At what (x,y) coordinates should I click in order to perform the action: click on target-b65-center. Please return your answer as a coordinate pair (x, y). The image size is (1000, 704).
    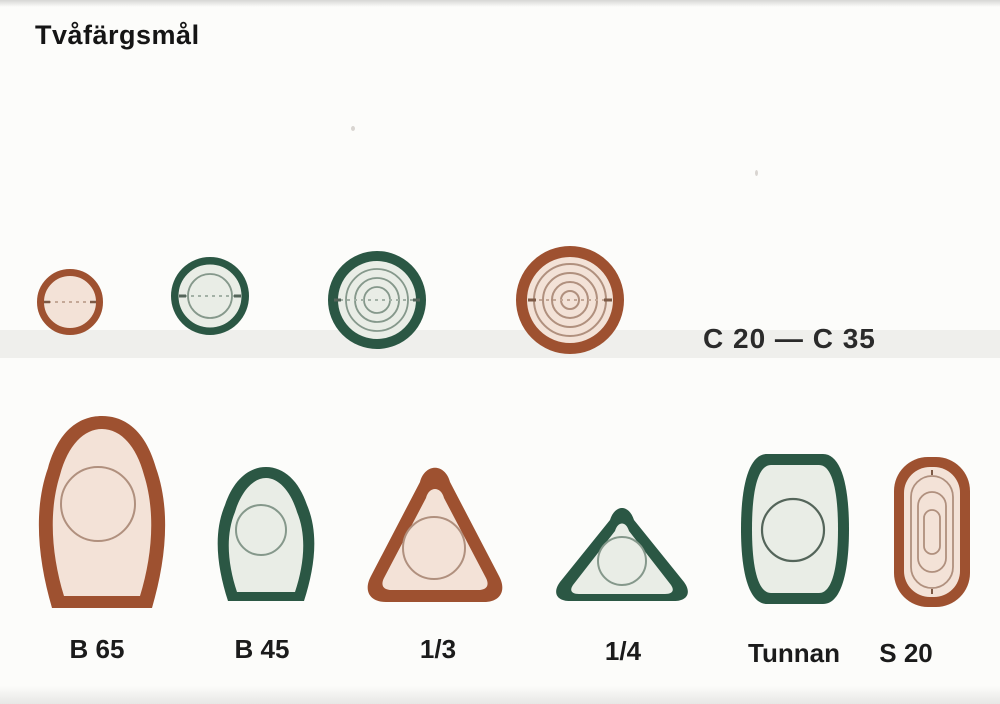
    Looking at the image, I should click on (102, 512).